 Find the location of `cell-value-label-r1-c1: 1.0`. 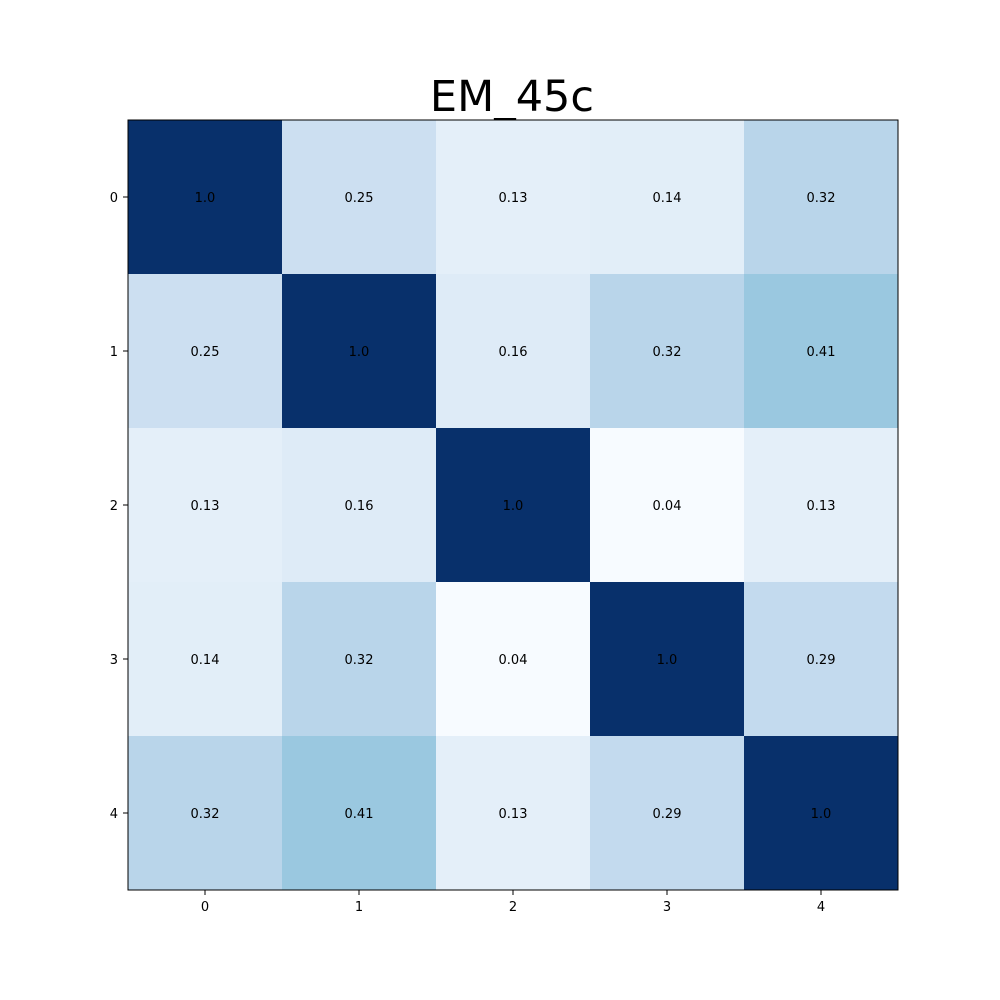

cell-value-label-r1-c1: 1.0 is located at coordinates (359, 352).